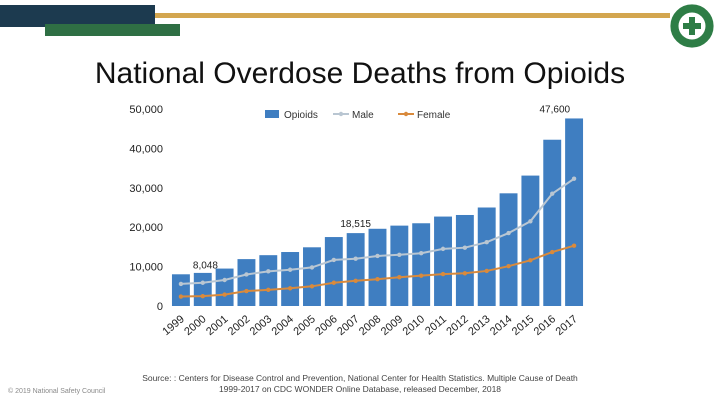  I want to click on x-tick-label: 2000, so click(195, 325).